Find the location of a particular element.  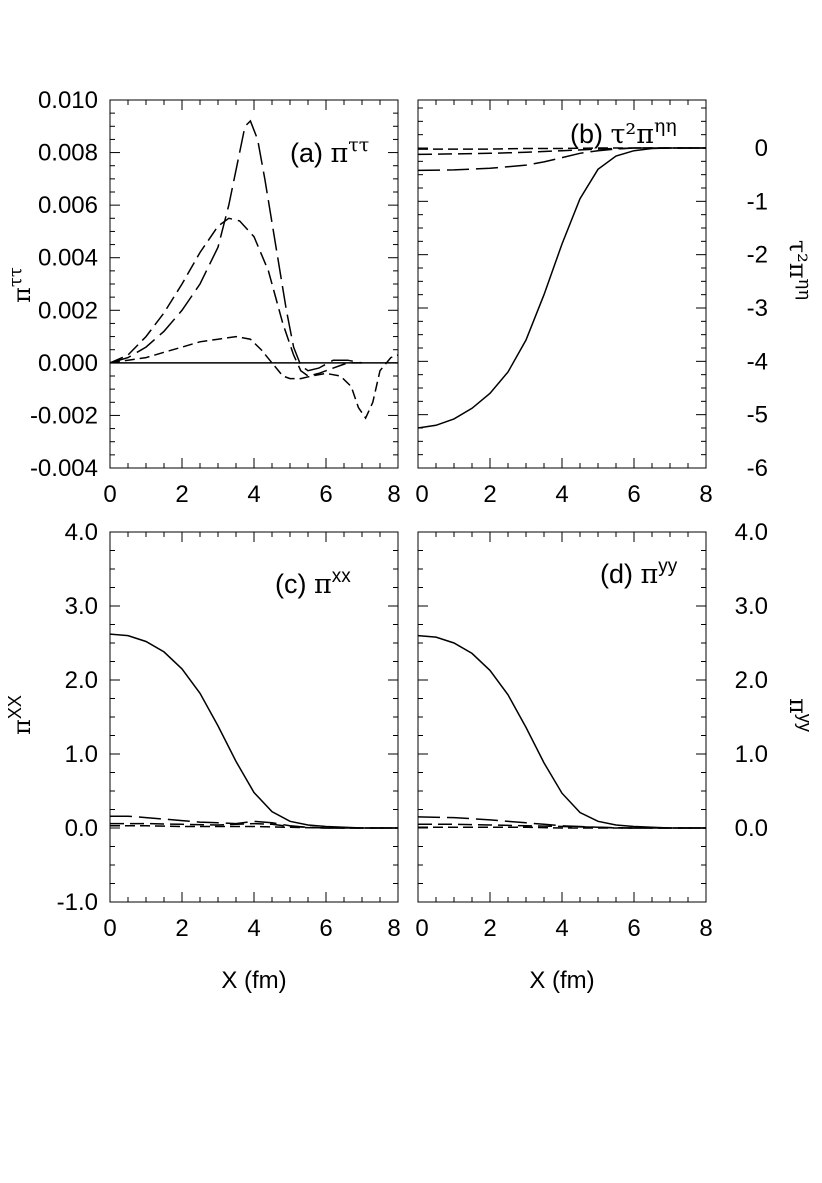

y-tick-label: -3 is located at coordinates (757, 308).